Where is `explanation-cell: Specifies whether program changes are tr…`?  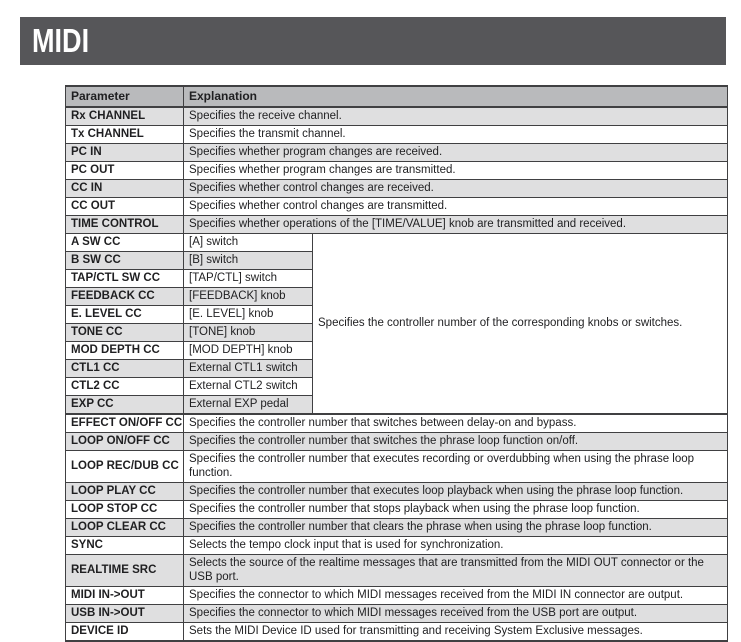
explanation-cell: Specifies whether program changes are tr… is located at coordinates (455, 170).